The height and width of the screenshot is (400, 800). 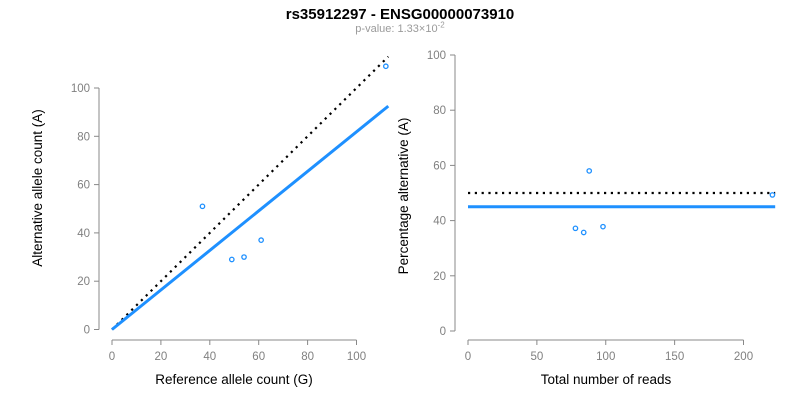 What do you see at coordinates (307, 357) in the screenshot?
I see `x-tick-label: 80` at bounding box center [307, 357].